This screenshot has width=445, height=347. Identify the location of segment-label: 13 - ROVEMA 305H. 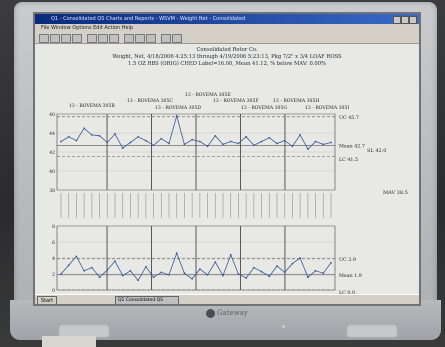
(296, 101).